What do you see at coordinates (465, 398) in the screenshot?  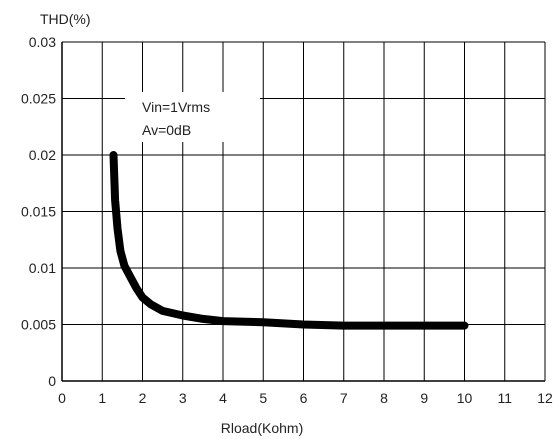 I see `x-tick-label-10: 10` at bounding box center [465, 398].